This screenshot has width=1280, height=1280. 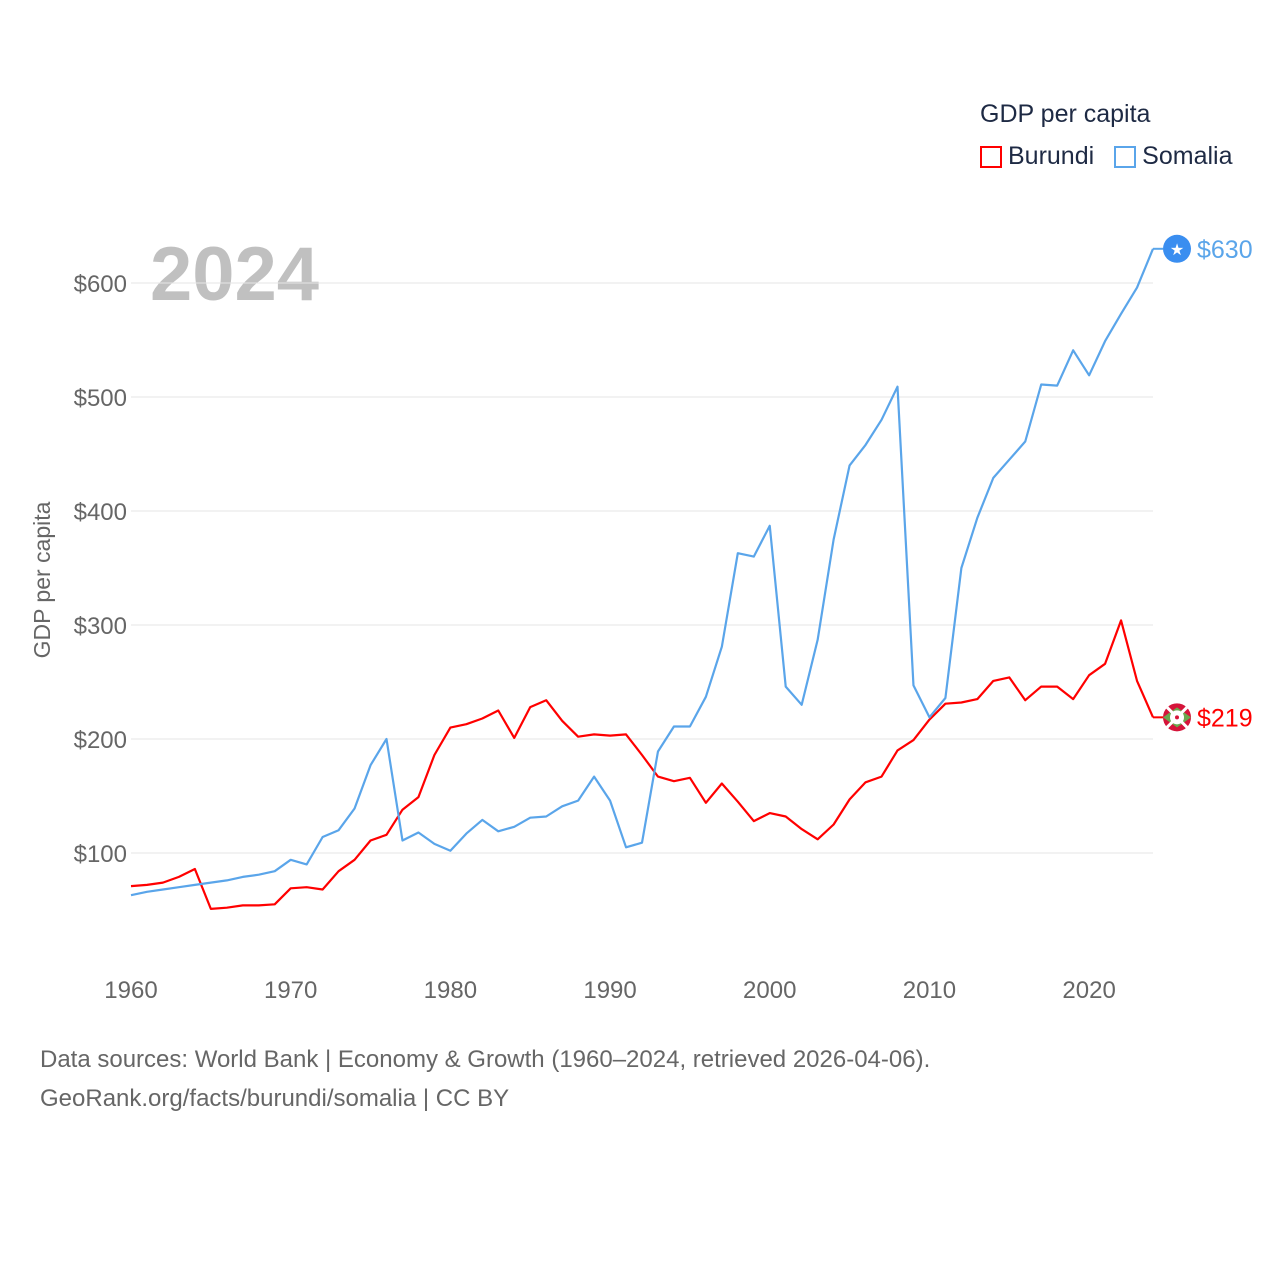 I want to click on y-tick-label: $500, so click(x=100, y=398).